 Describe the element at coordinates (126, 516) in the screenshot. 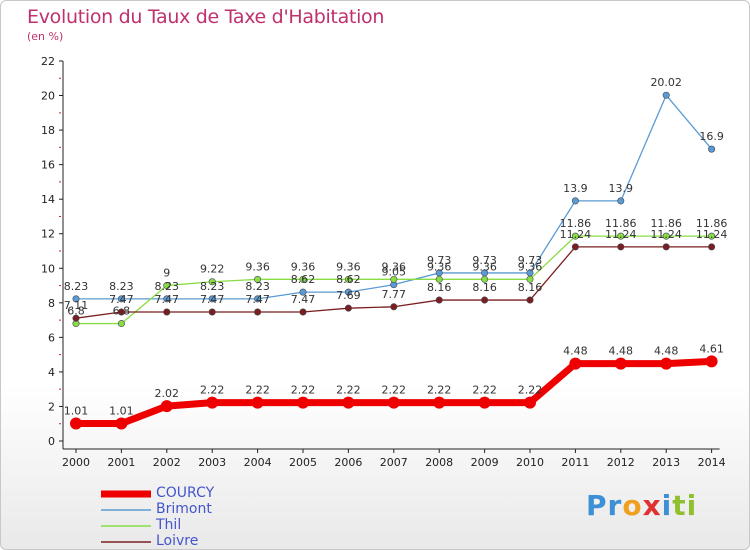

I see `legend-swatches` at that location.